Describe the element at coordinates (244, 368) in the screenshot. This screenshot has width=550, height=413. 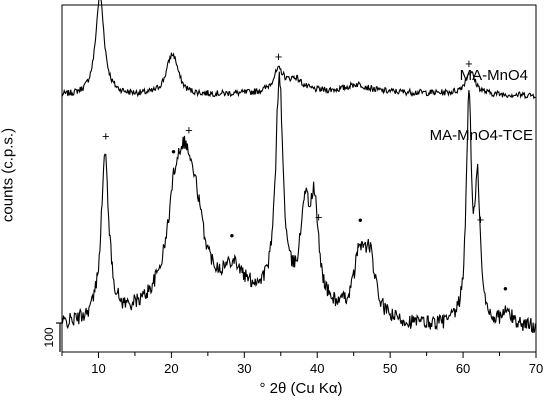
I see `x-tick-label: 30` at that location.